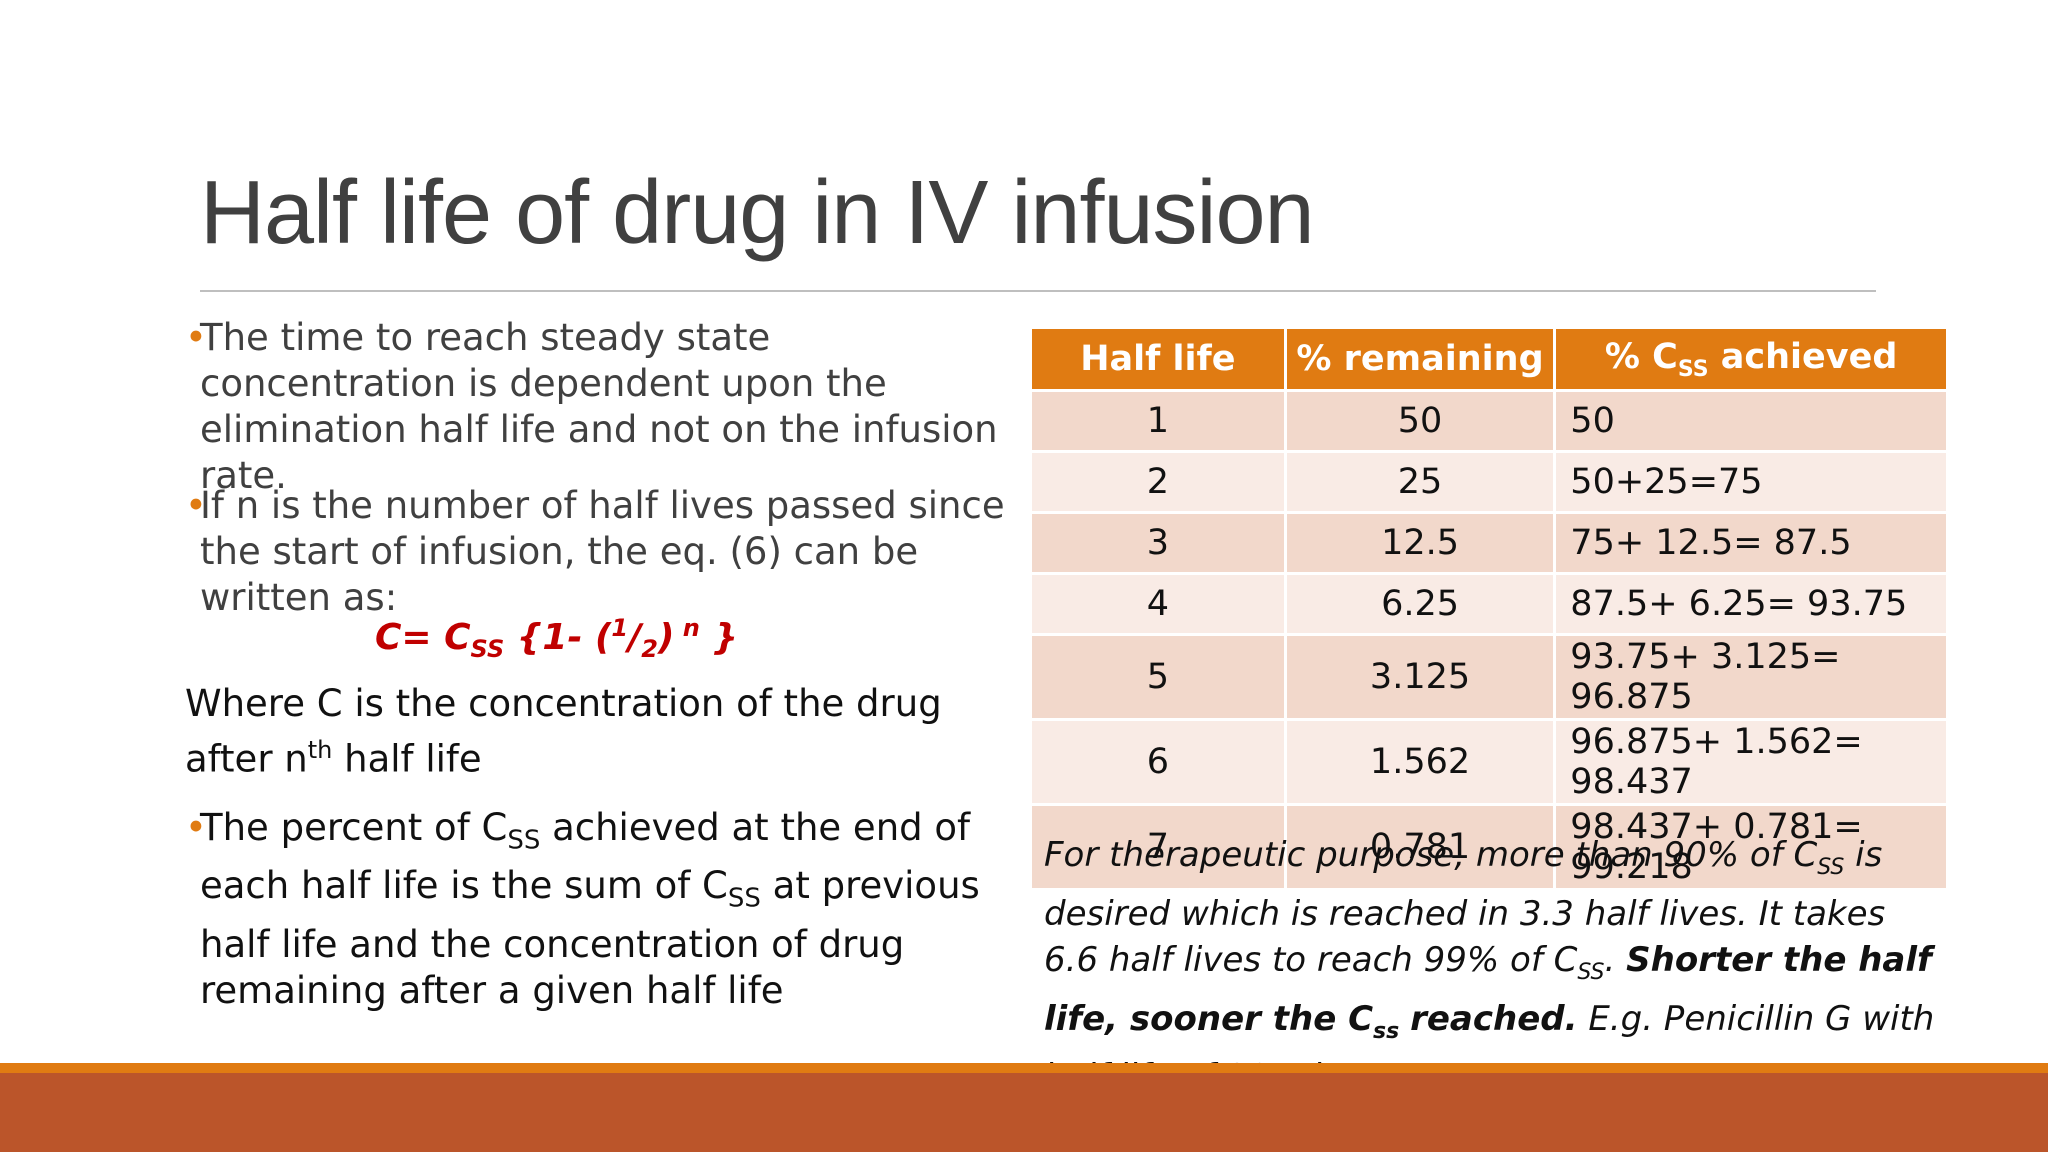 The image size is (2048, 1152). What do you see at coordinates (1386, 1031) in the screenshot?
I see `note-ss3: ss` at bounding box center [1386, 1031].